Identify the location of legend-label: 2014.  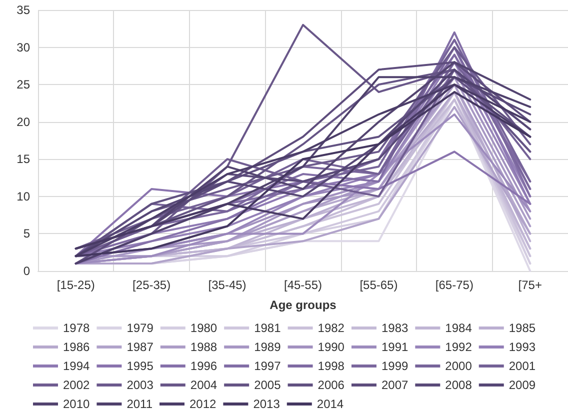
(330, 404).